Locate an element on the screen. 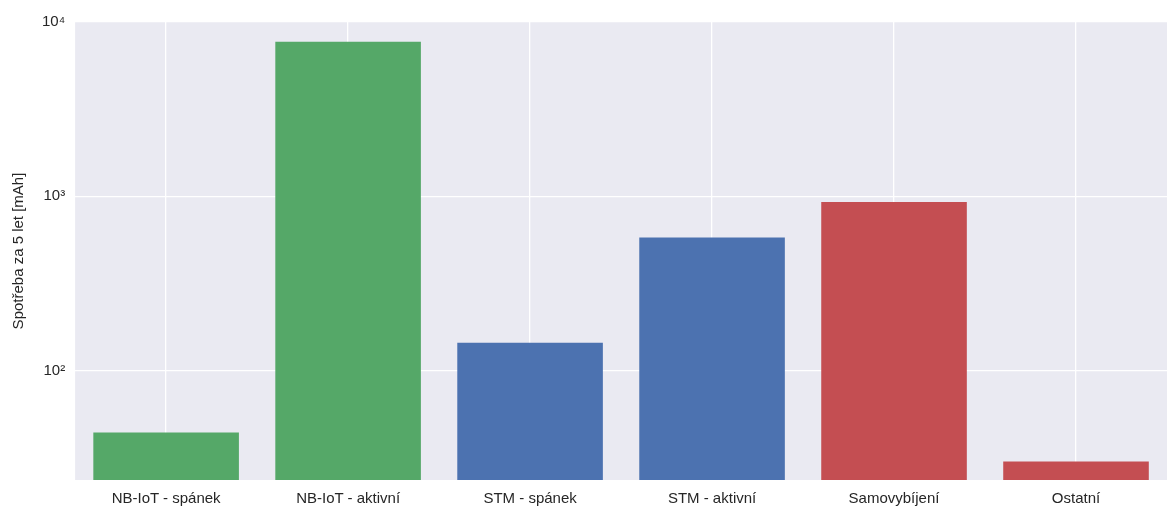 The height and width of the screenshot is (522, 1171). x-tick-label: Ostatní is located at coordinates (1076, 498).